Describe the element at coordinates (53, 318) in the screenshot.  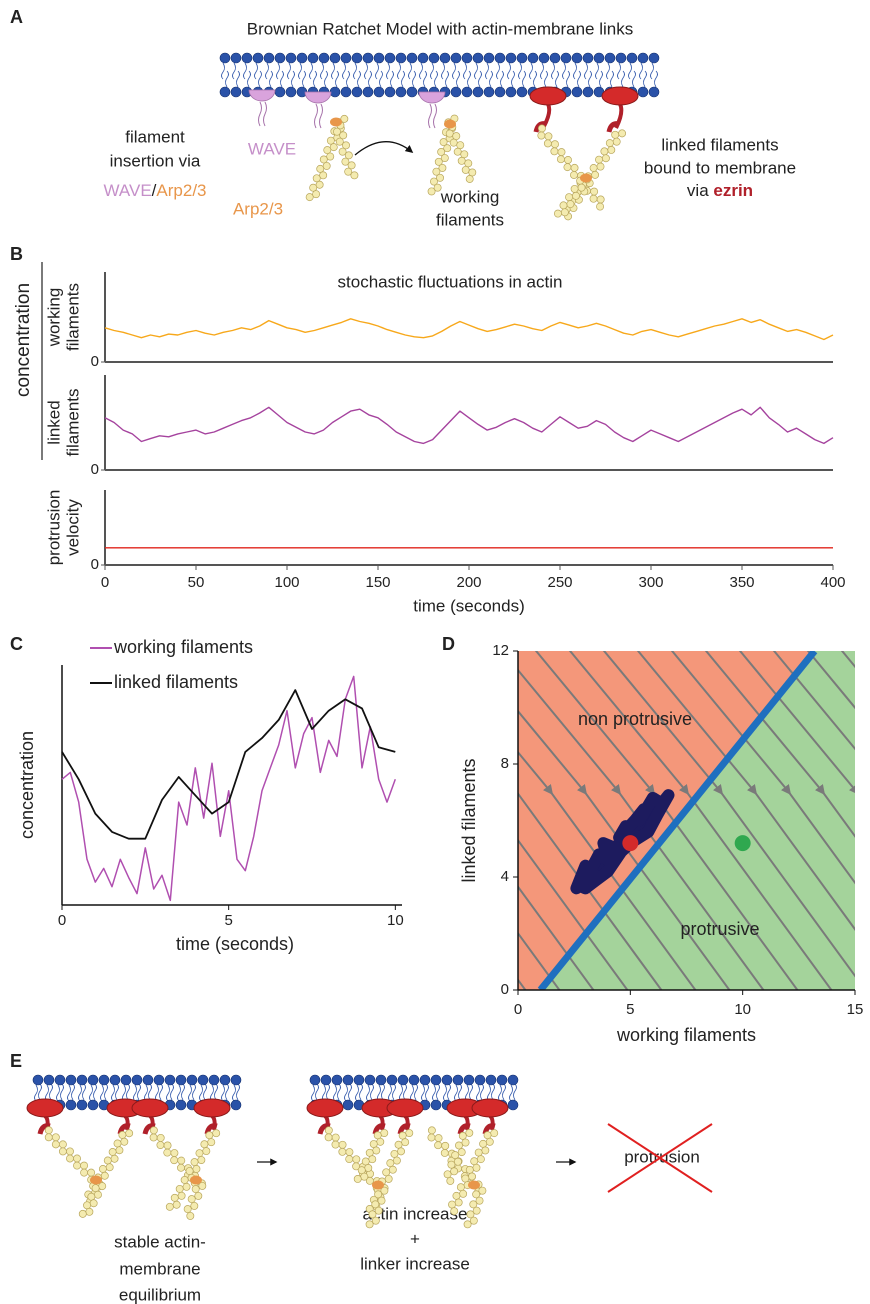
I see `subplot-label: working` at that location.